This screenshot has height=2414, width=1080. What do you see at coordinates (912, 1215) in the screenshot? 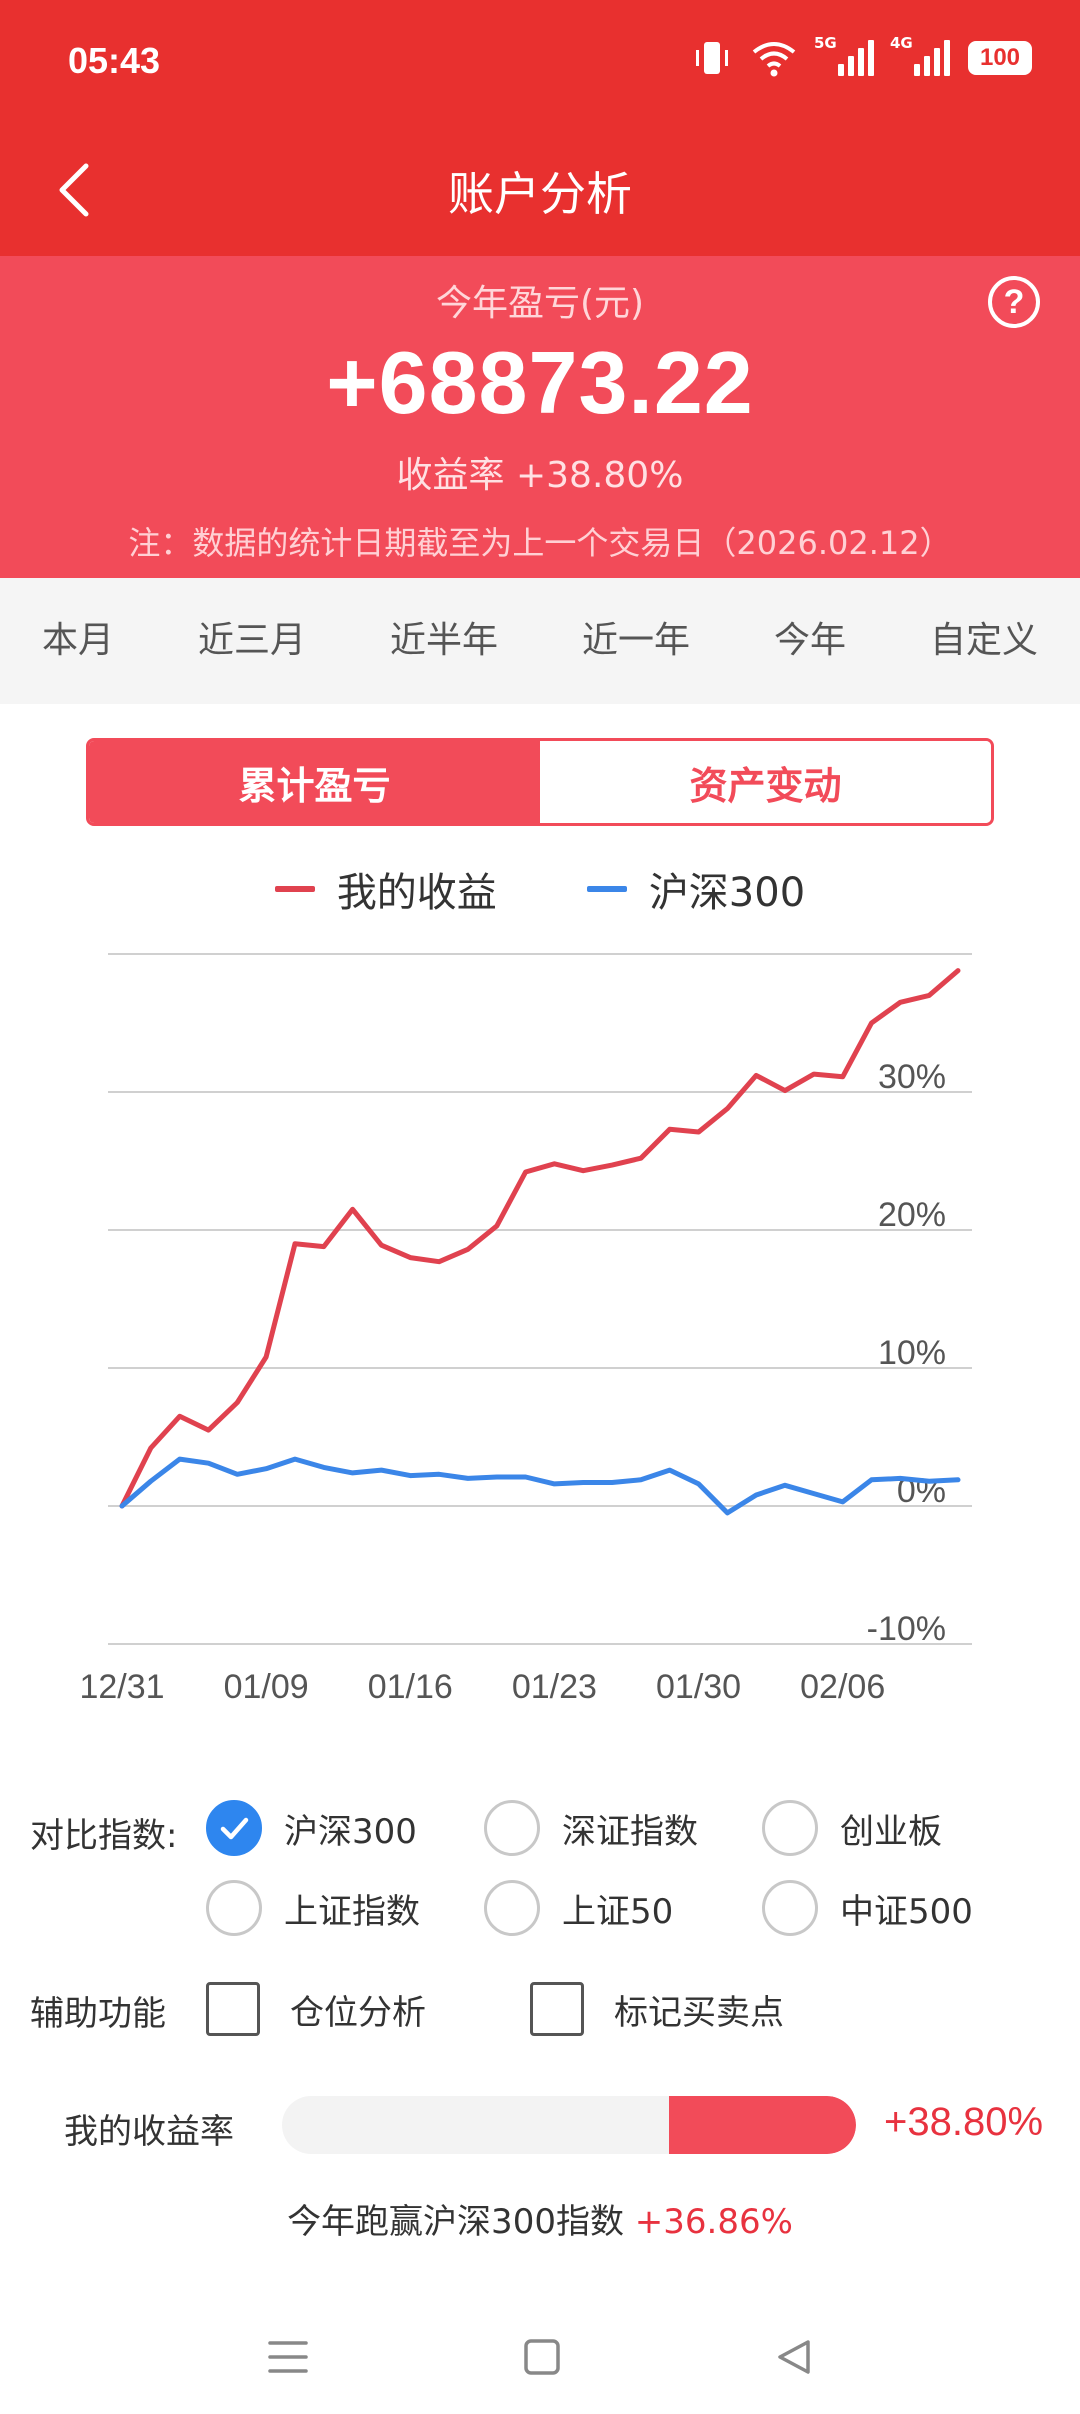
I see `chart-y-tick-label: 20%` at bounding box center [912, 1215].